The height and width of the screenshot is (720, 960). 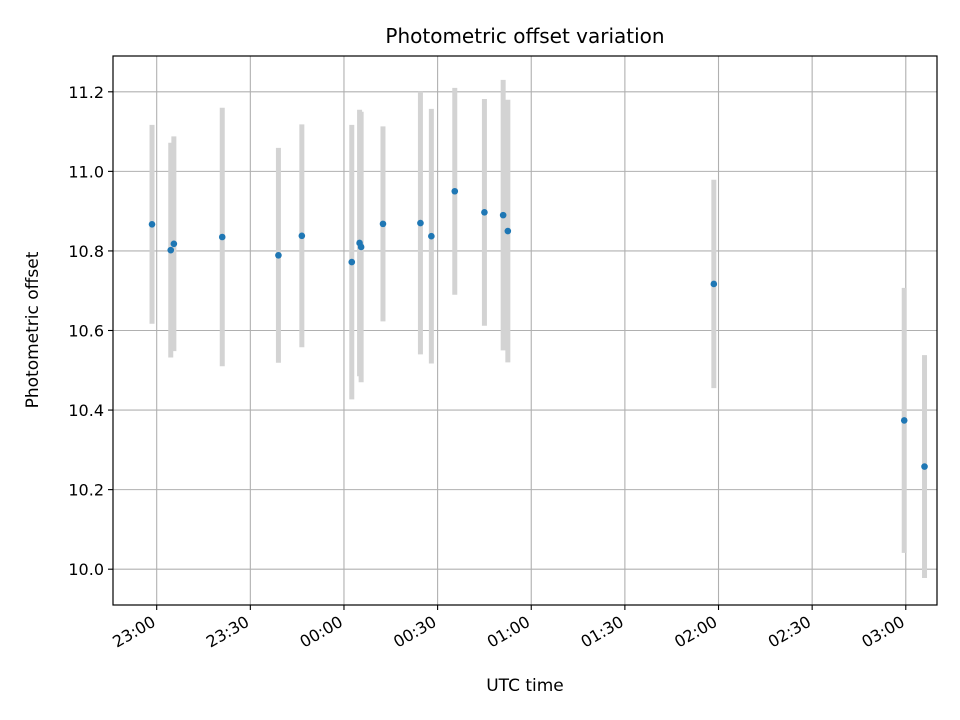 What do you see at coordinates (33, 329) in the screenshot?
I see `y-axis-label: Photometric offset` at bounding box center [33, 329].